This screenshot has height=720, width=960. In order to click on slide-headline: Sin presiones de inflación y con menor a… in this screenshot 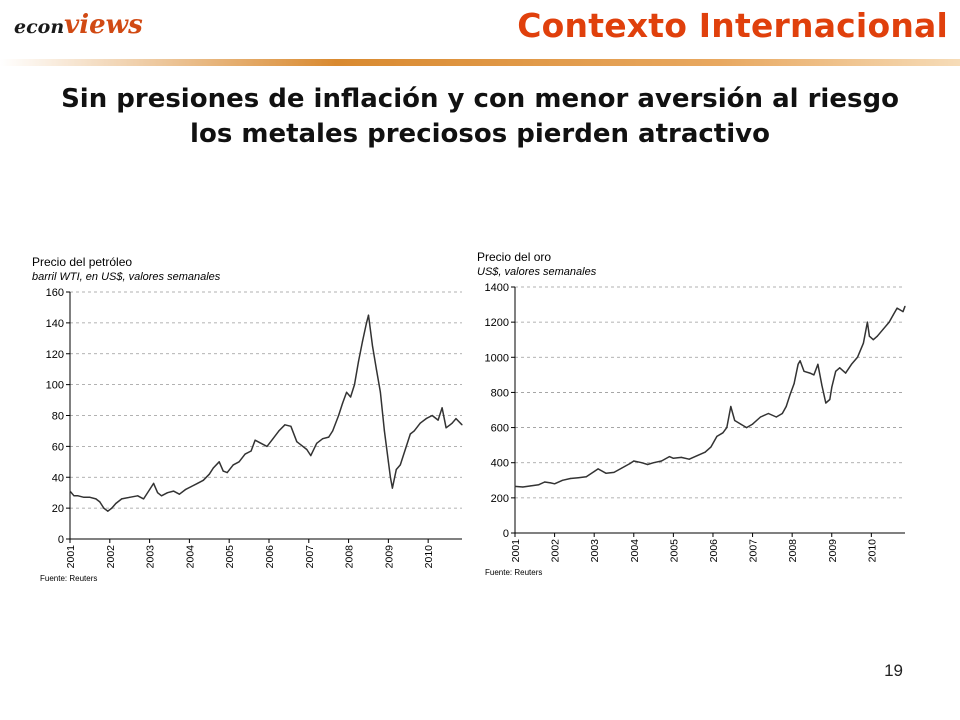, I will do `click(480, 117)`.